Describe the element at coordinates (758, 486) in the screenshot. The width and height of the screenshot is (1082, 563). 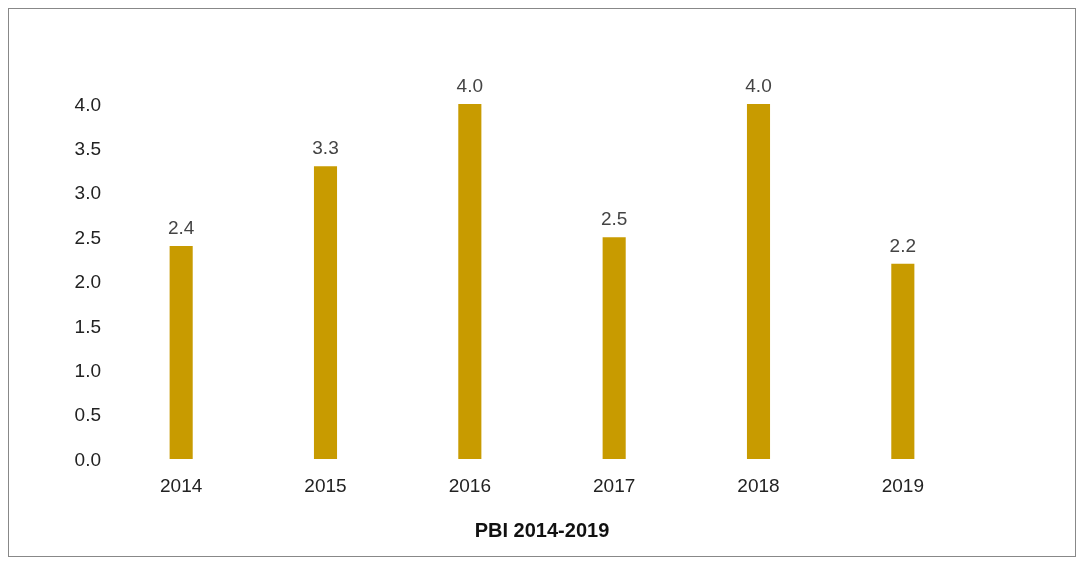
I see `x-tick-label: 2018` at that location.